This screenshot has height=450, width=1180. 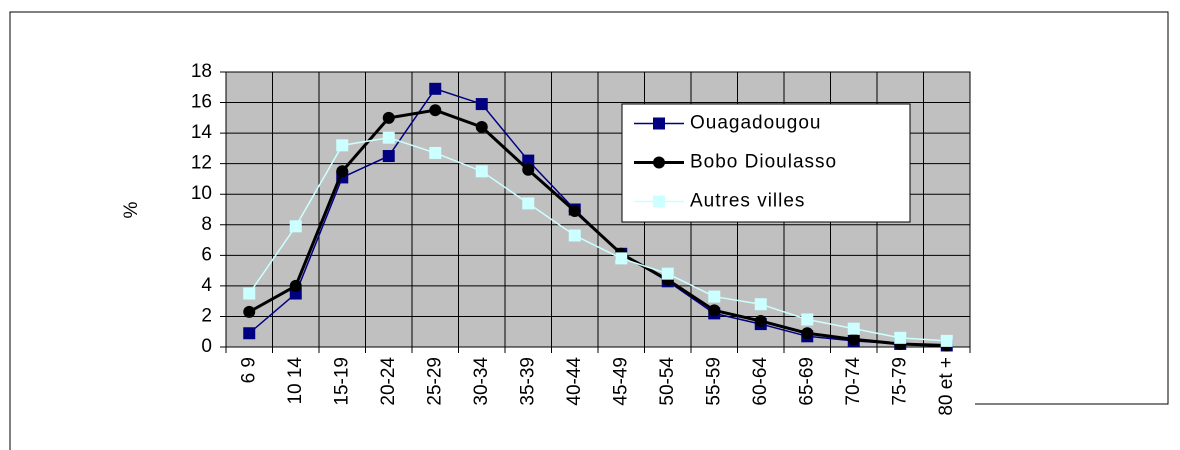 I want to click on x-tick-label: 10 14, so click(x=295, y=381).